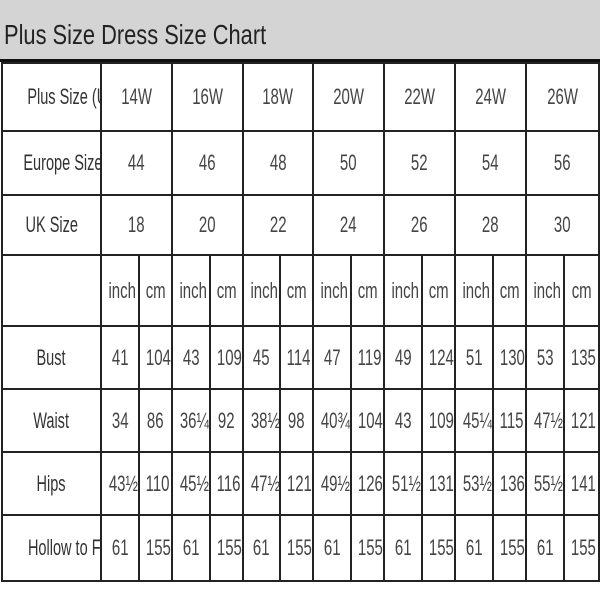 This screenshot has width=600, height=600. I want to click on value-cell-text: 53, so click(545, 357).